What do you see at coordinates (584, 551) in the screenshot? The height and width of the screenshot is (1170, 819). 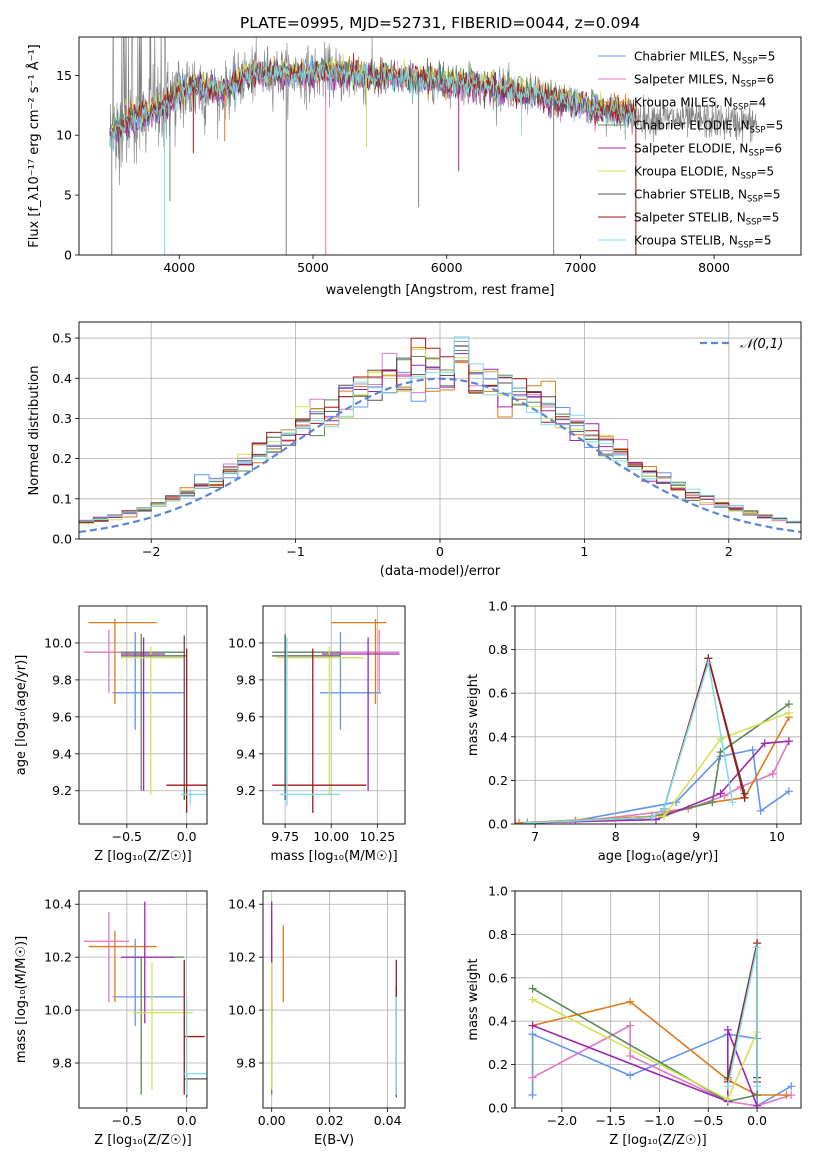 I see `x-tick-label: 1` at bounding box center [584, 551].